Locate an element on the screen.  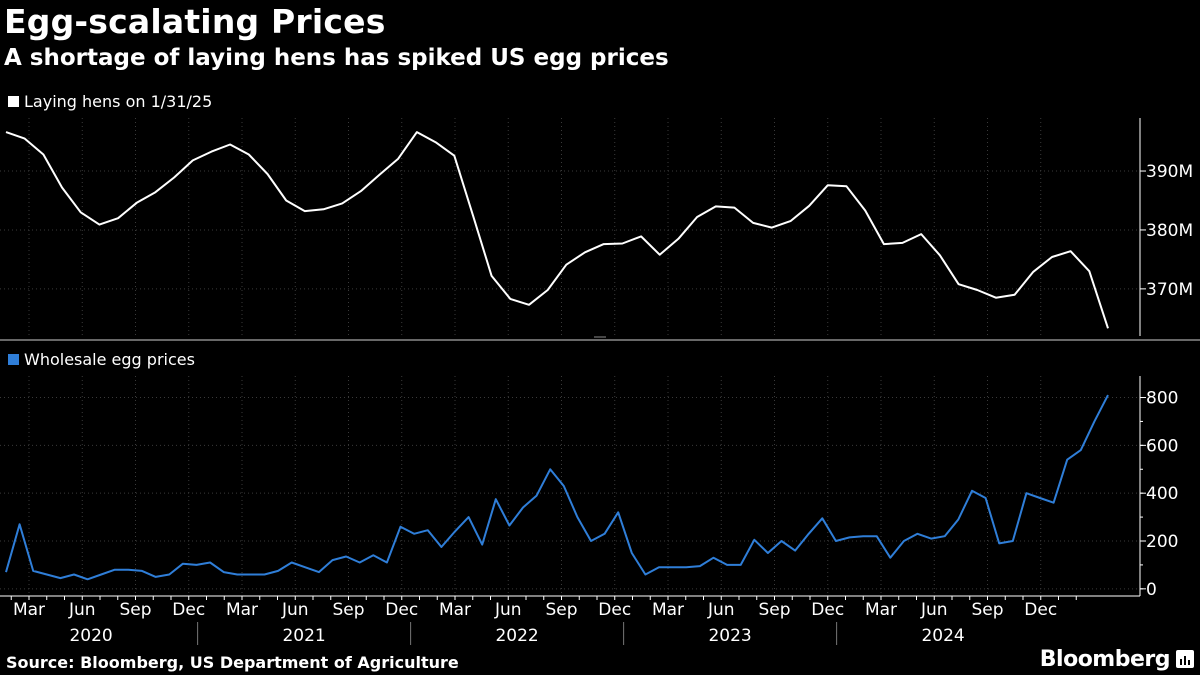
legend-hens: Laying hens on 1/31/25 is located at coordinates (110, 101).